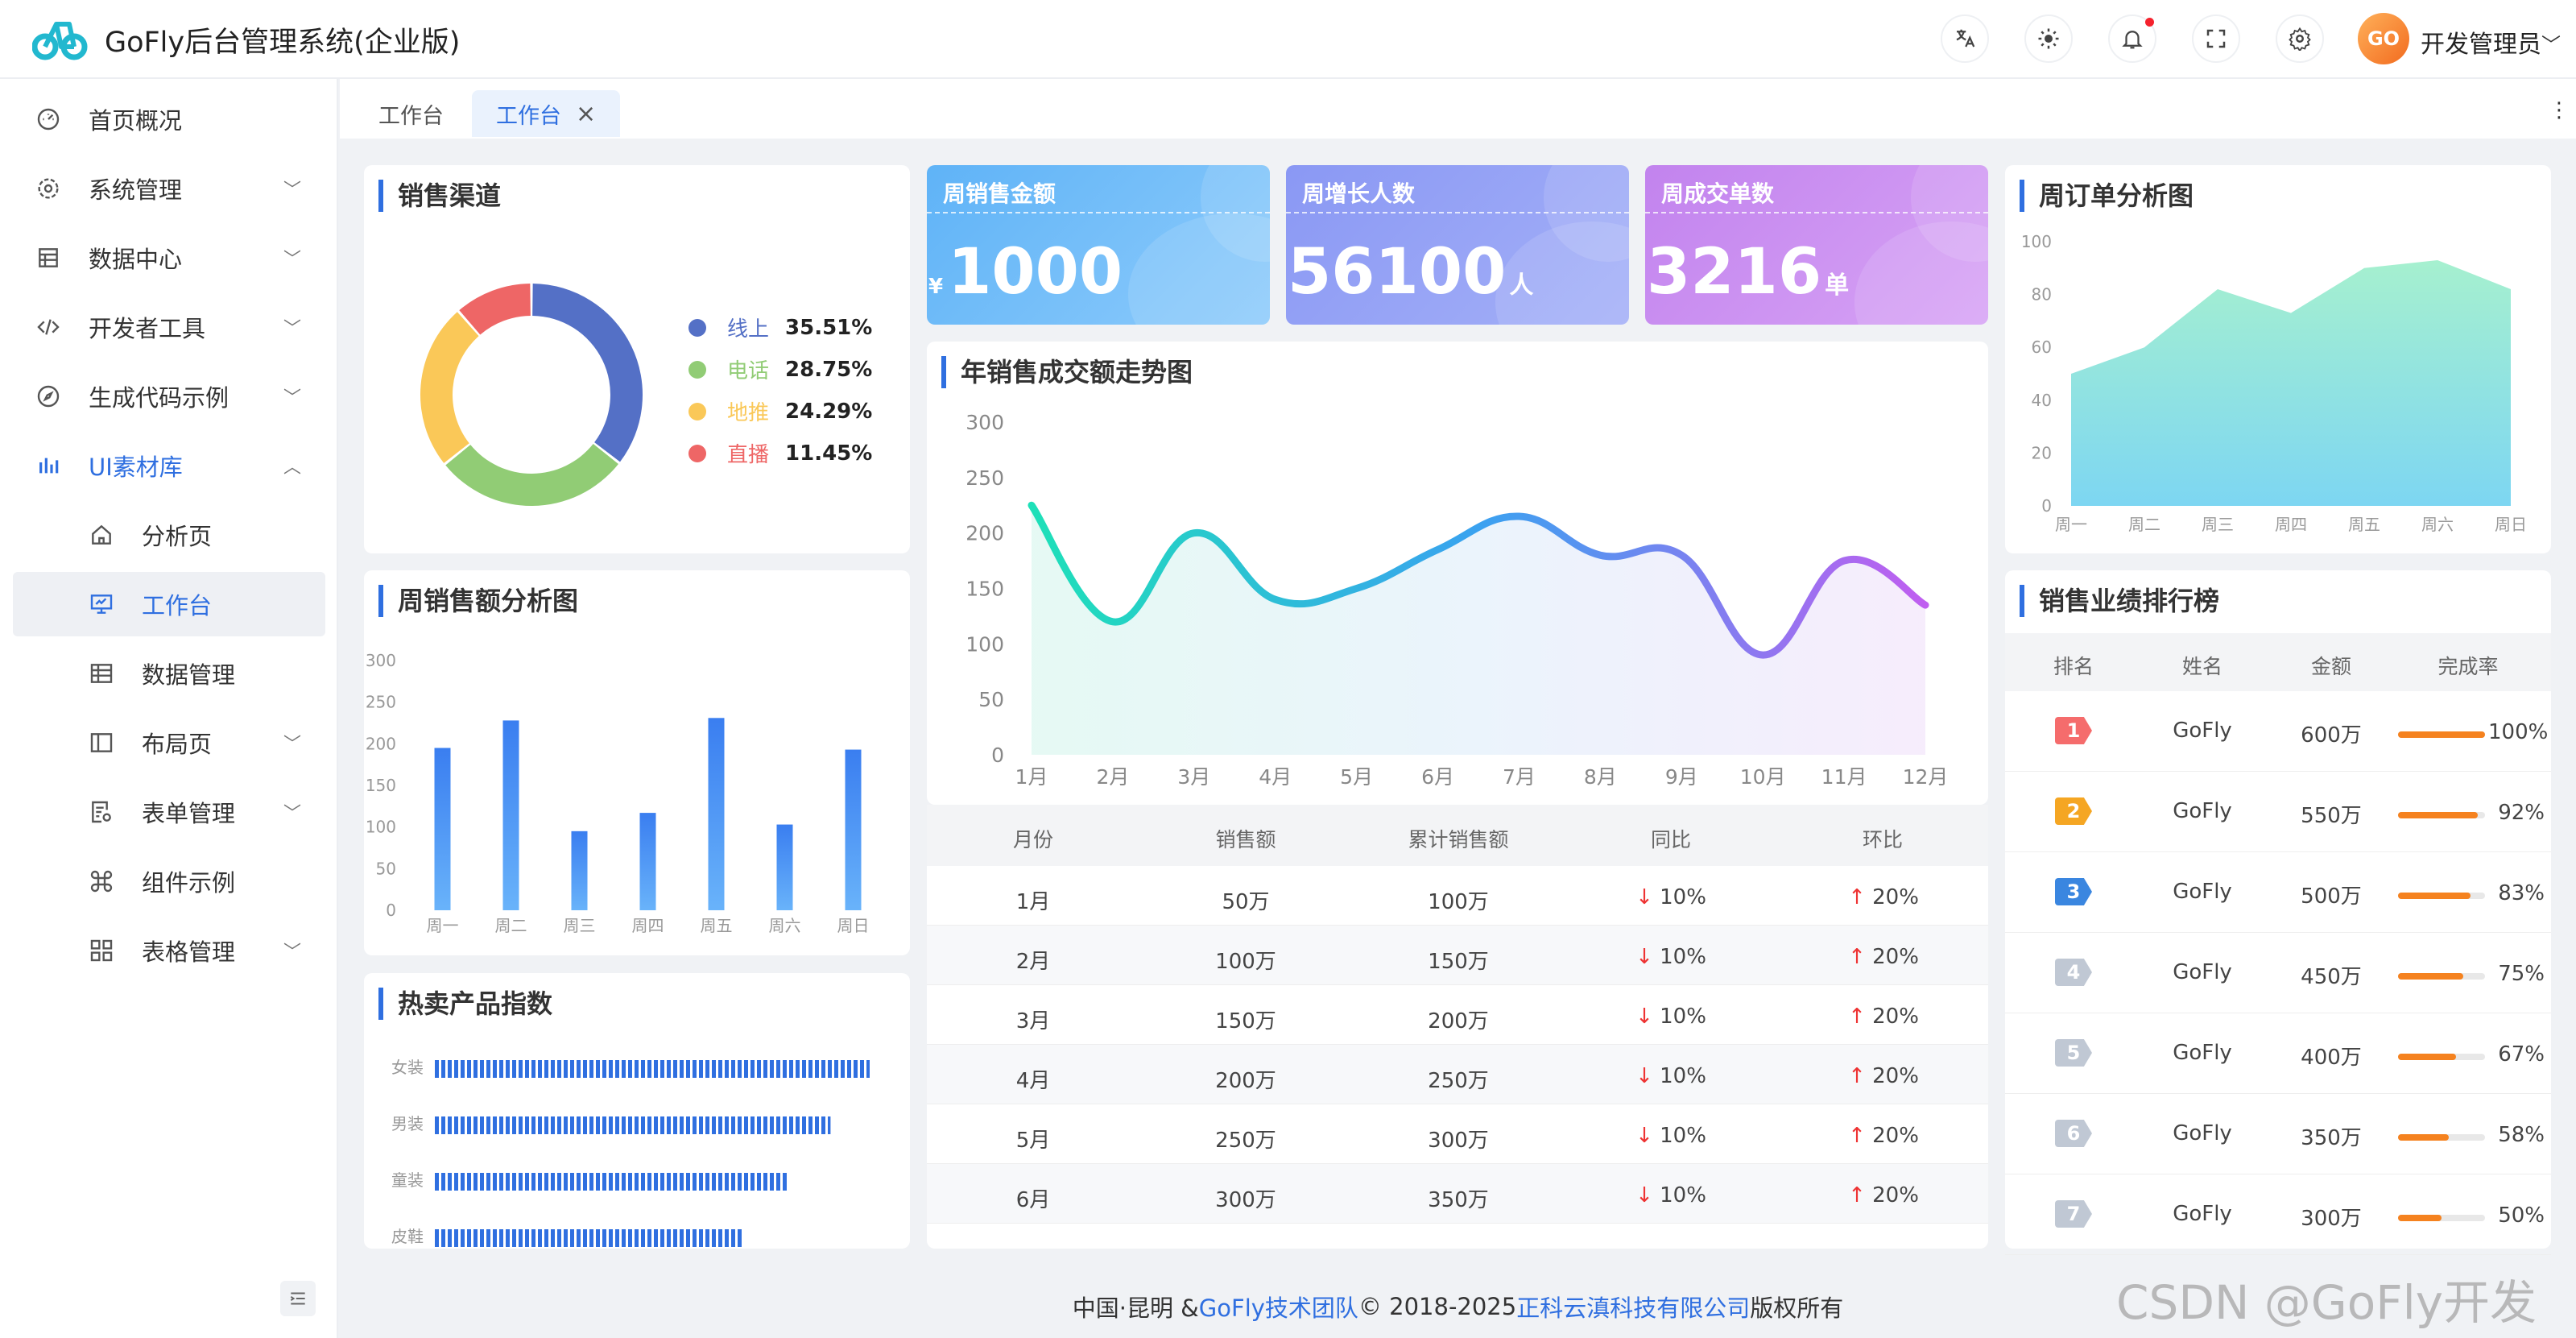 The width and height of the screenshot is (2576, 1338). What do you see at coordinates (1458, 896) in the screenshot?
I see `table-row: 1月 50万 100万 ↓ 10% ↑ 20%` at bounding box center [1458, 896].